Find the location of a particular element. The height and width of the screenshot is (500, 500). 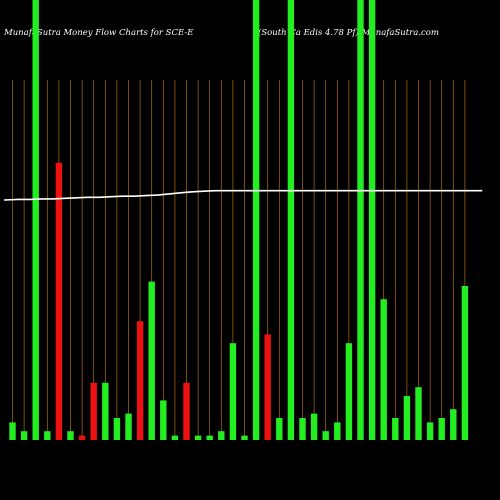

chart-title-left: MunafaSutra Money Flow Charts for SCE-E is located at coordinates (99, 33).